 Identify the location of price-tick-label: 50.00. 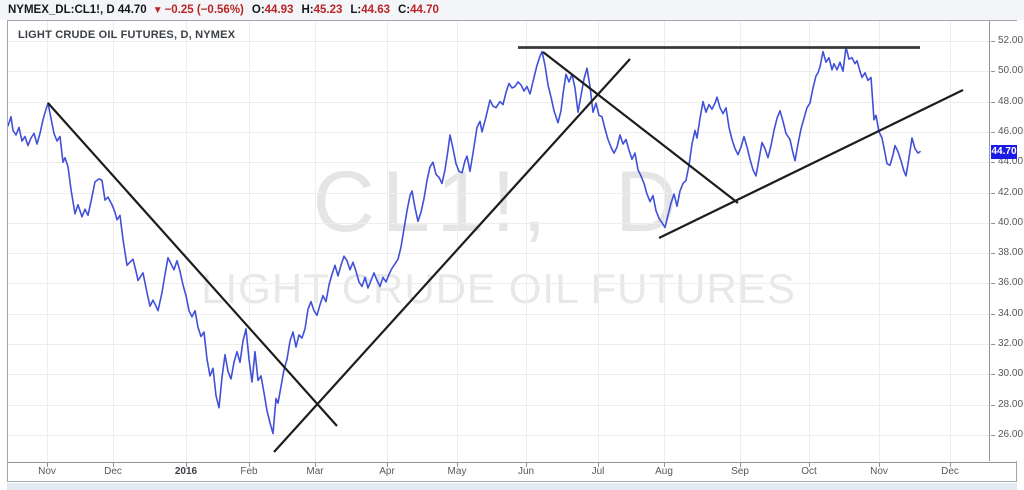
(1011, 71).